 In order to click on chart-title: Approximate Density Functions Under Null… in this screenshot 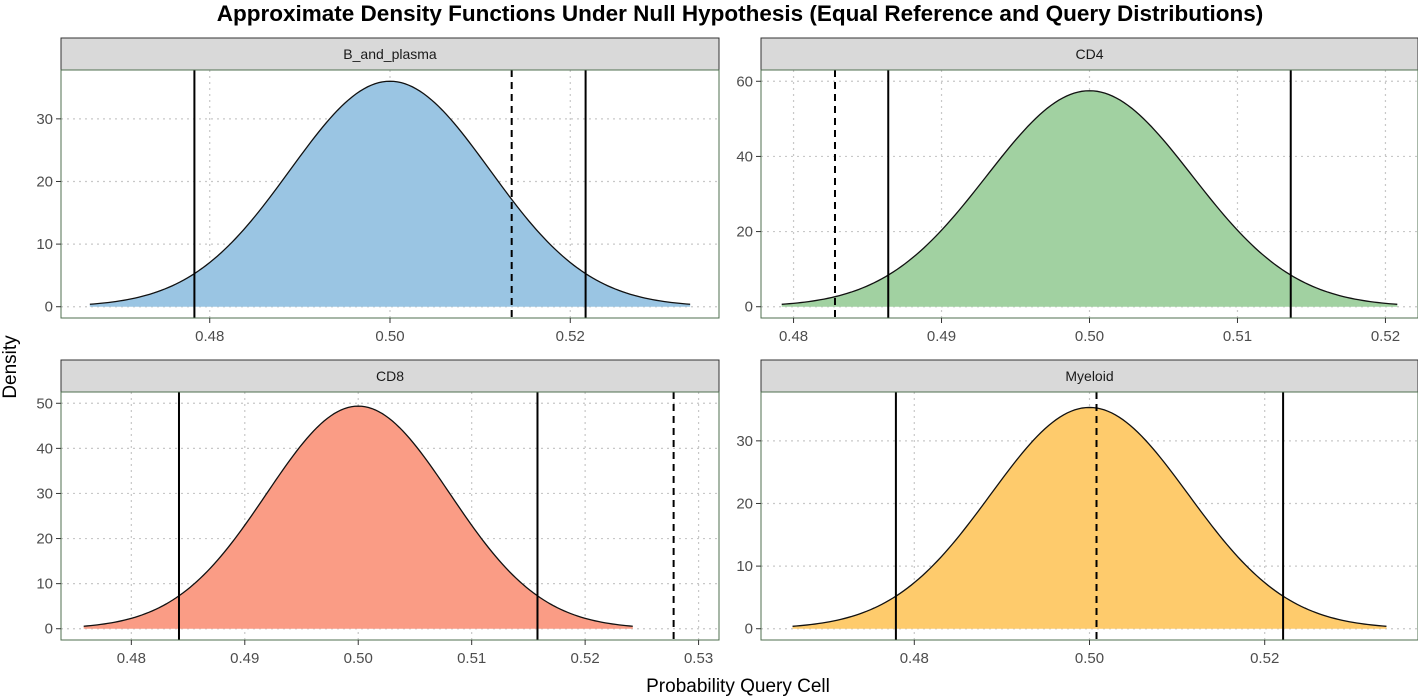, I will do `click(740, 13)`.